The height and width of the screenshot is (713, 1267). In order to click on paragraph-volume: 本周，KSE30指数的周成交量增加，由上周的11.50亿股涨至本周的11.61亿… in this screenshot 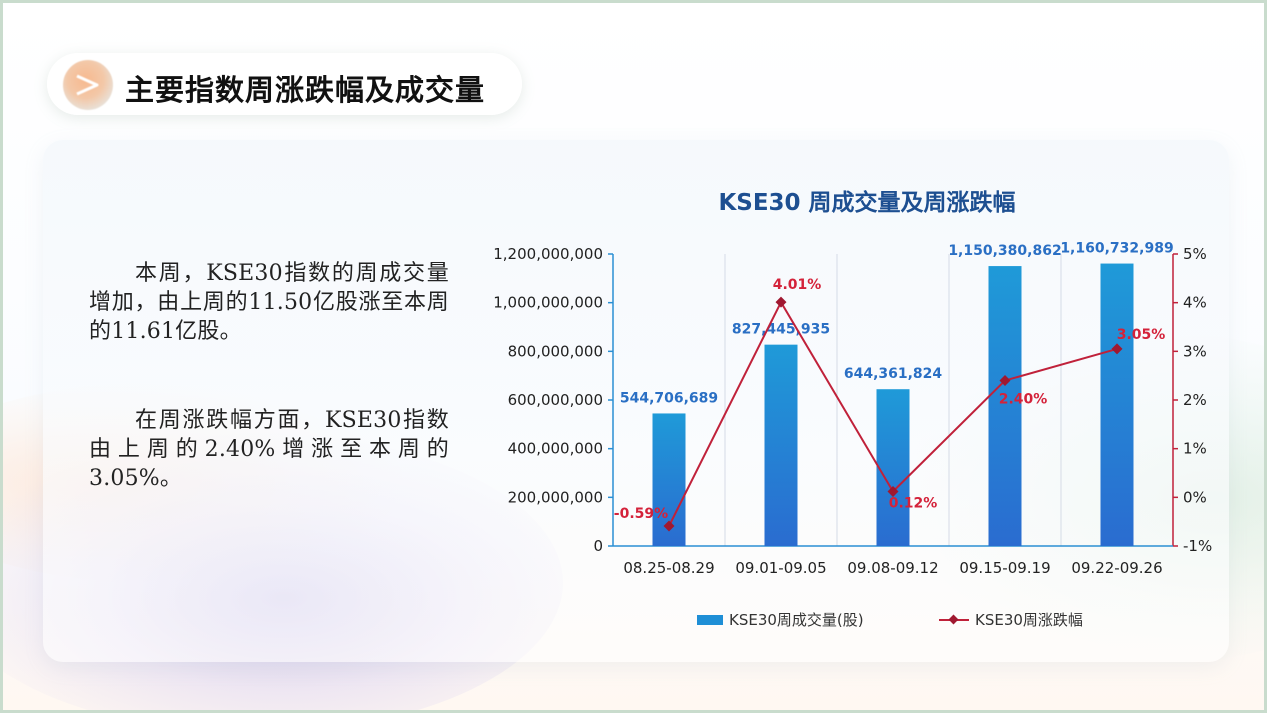, I will do `click(269, 302)`.